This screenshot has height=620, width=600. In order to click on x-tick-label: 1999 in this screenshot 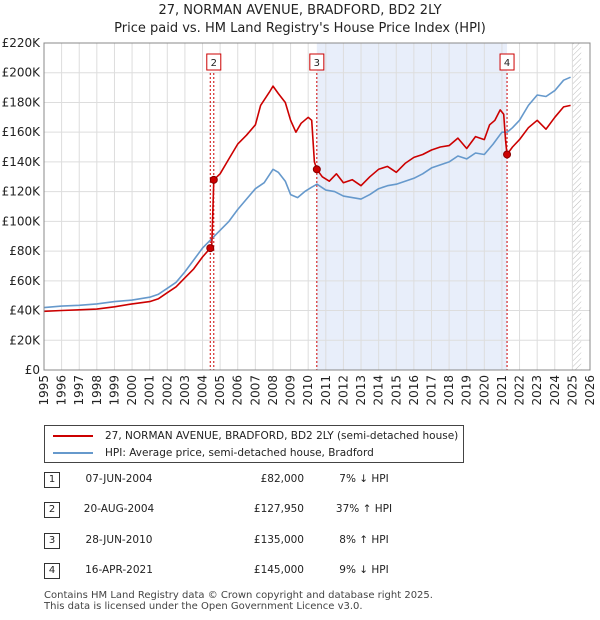, I will do `click(114, 390)`.